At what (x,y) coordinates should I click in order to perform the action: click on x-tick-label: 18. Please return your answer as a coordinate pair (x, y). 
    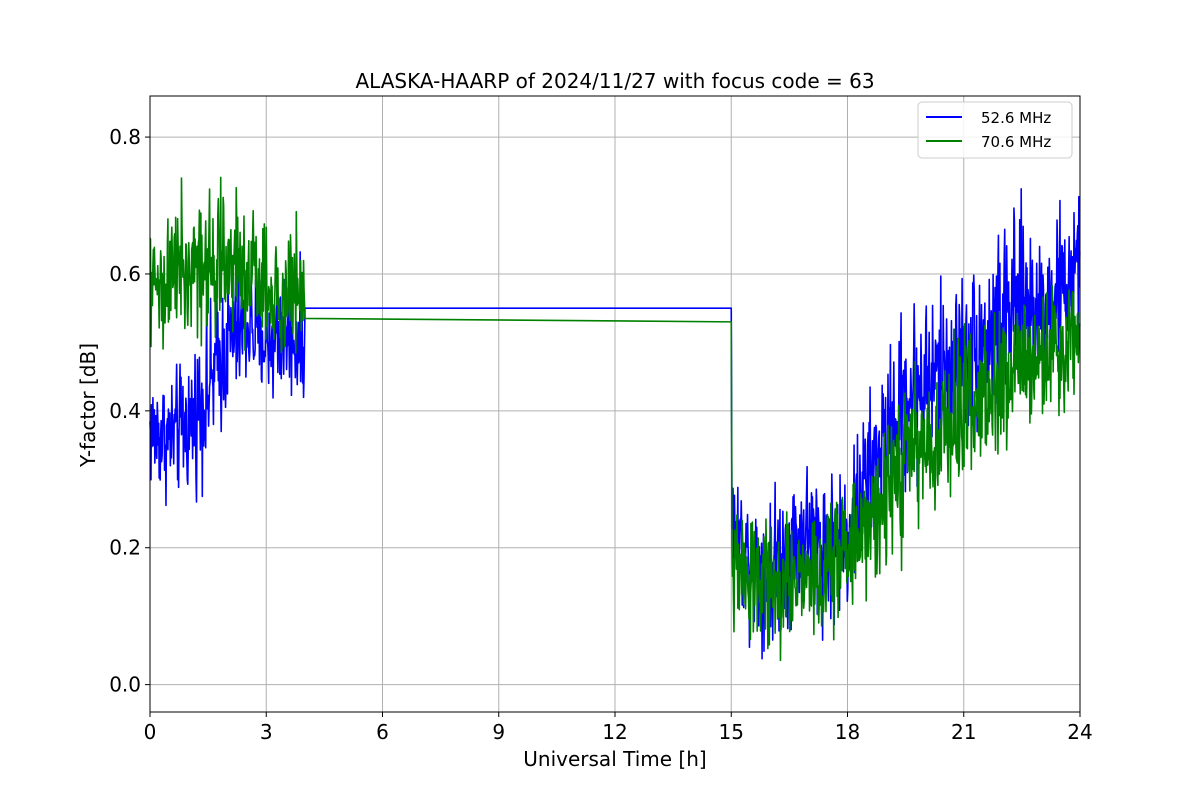
    Looking at the image, I should click on (847, 732).